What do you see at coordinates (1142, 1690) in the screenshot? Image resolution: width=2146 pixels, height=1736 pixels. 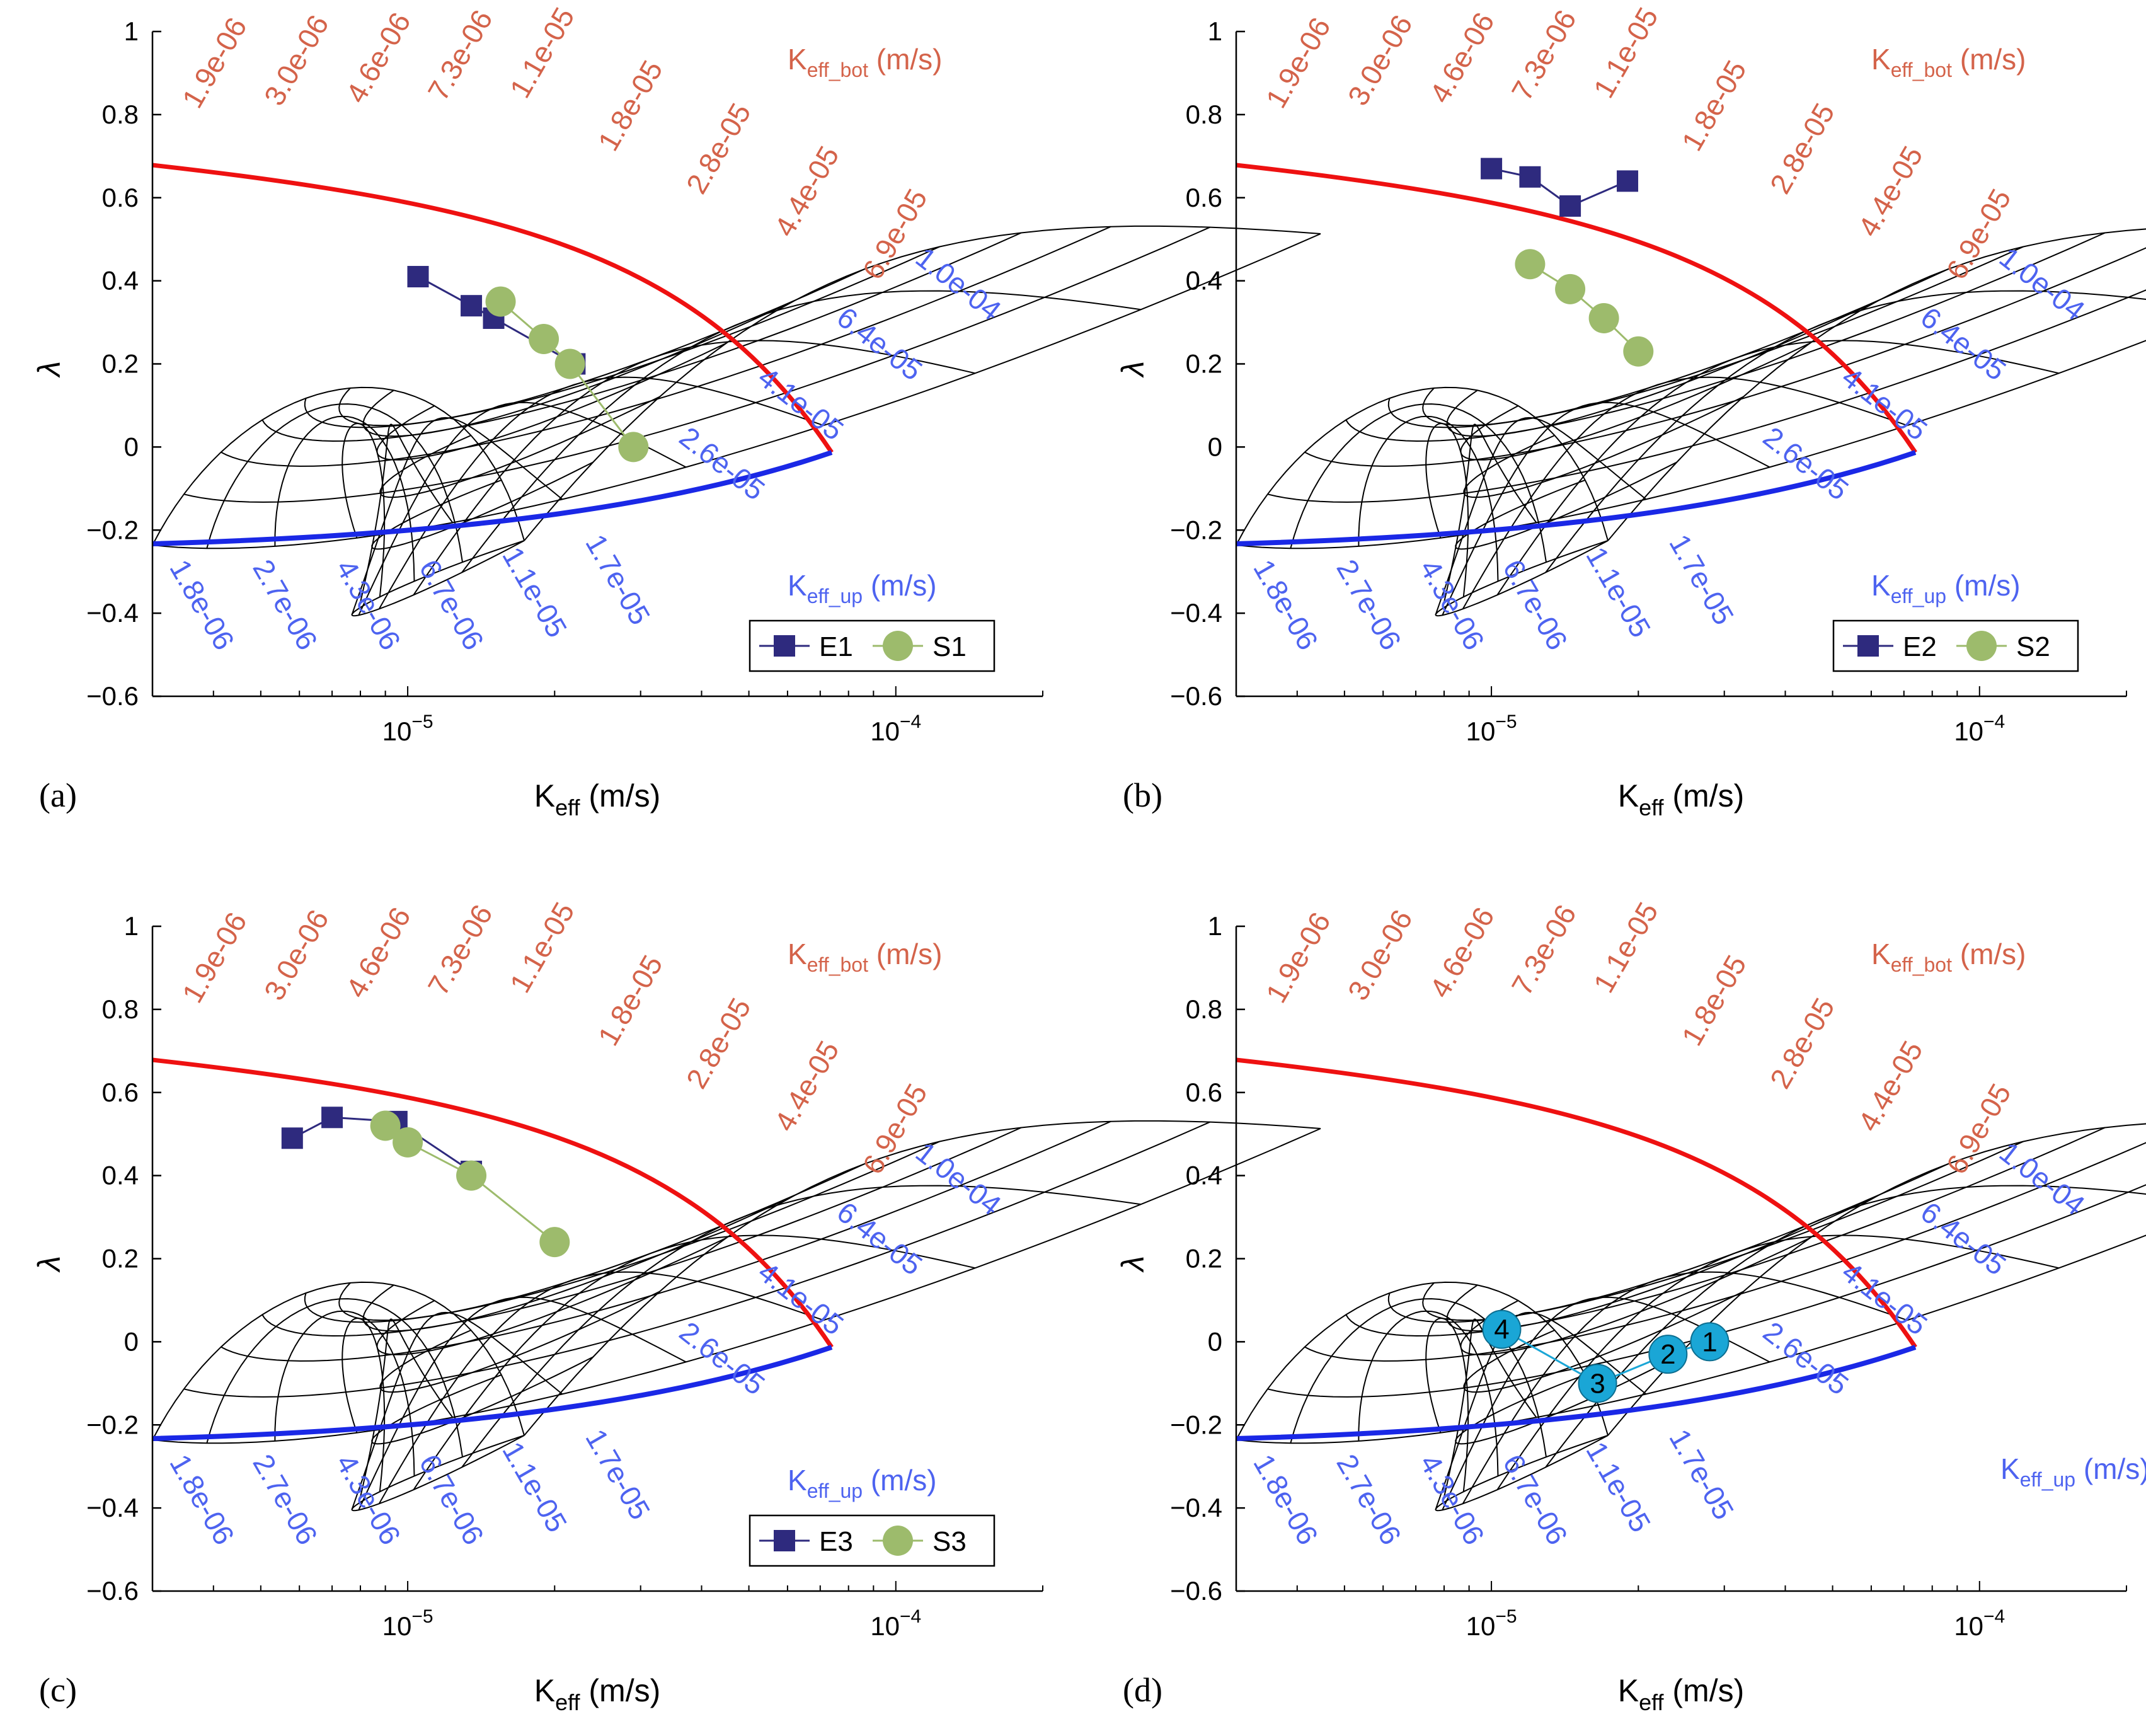 I see `panel-label: (d)` at bounding box center [1142, 1690].